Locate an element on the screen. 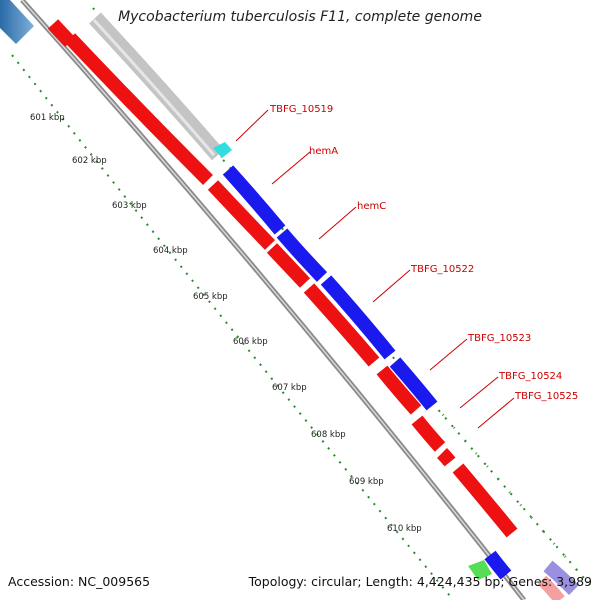 This screenshot has height=600, width=600. tick-label: 606 kbp is located at coordinates (250, 342).